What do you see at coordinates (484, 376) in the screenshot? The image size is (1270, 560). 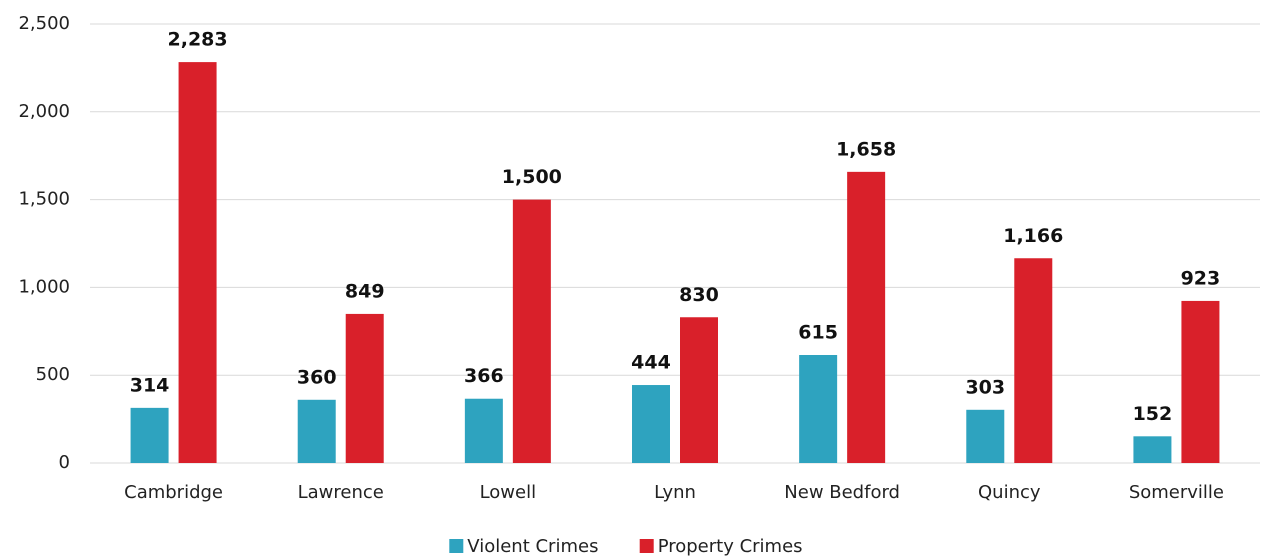 I see `value-label: 366` at bounding box center [484, 376].